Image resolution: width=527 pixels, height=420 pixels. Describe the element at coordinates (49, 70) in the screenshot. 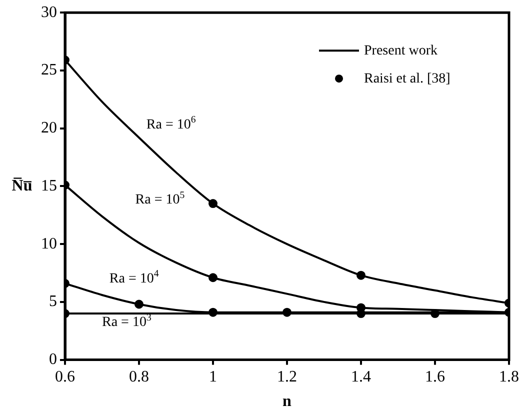

I see `y-tick-label: 25` at that location.